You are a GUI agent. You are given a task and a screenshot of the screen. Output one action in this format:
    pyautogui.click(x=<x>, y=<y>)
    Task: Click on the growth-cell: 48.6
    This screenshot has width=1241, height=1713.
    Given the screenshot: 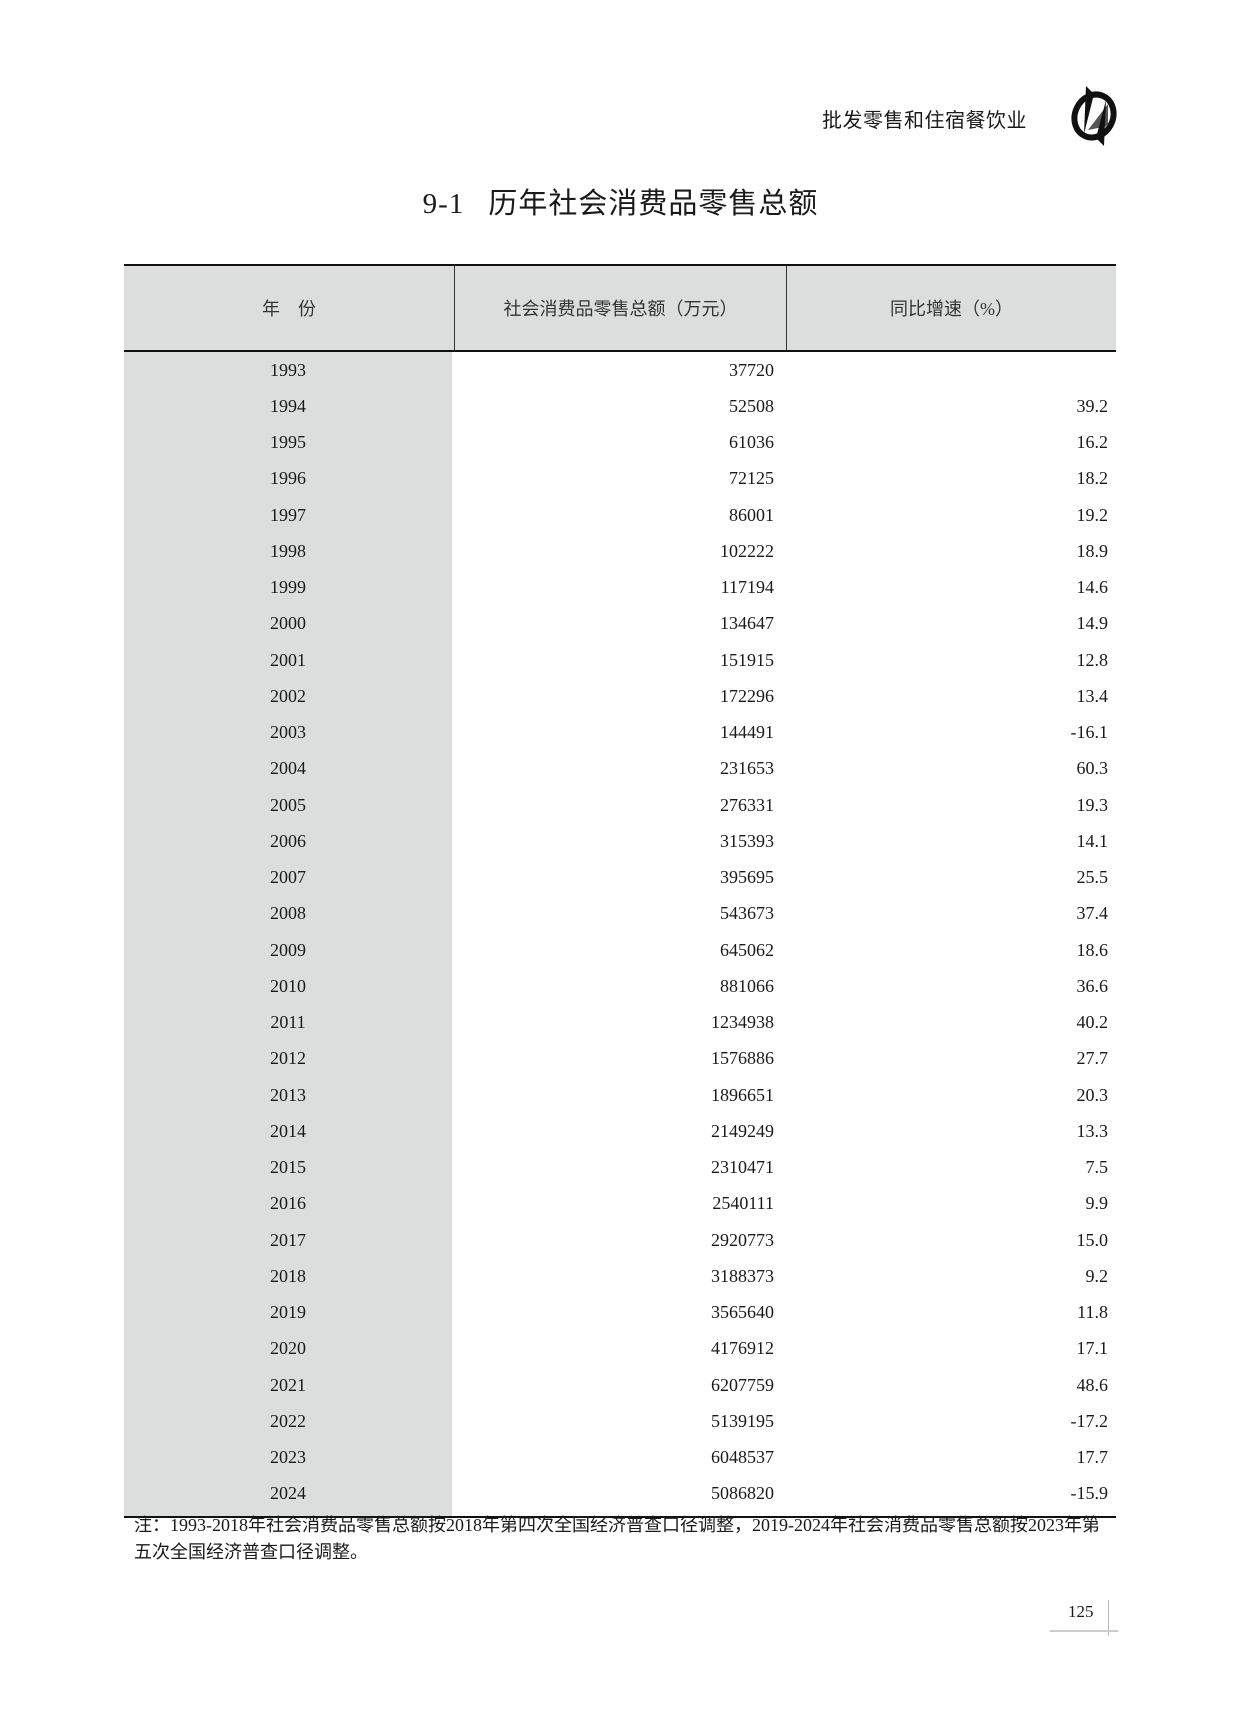 What is the action you would take?
    pyautogui.click(x=1092, y=1384)
    